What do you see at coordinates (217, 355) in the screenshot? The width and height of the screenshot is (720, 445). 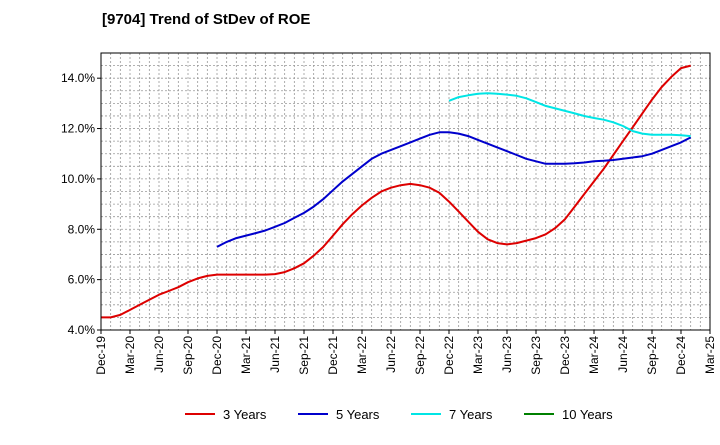 I see `x-tick-label: Dec-20` at bounding box center [217, 355].